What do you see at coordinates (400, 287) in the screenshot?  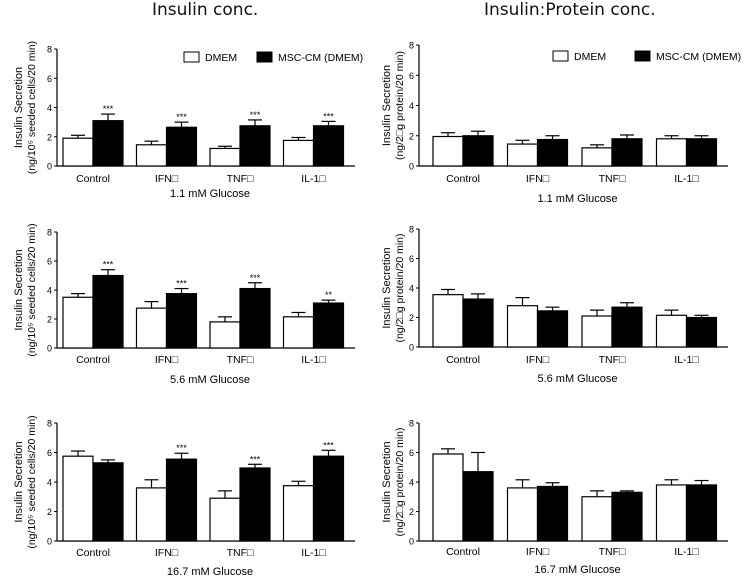 I see `y-axis-label-units: (ng/2□g protein/20 min)` at bounding box center [400, 287].